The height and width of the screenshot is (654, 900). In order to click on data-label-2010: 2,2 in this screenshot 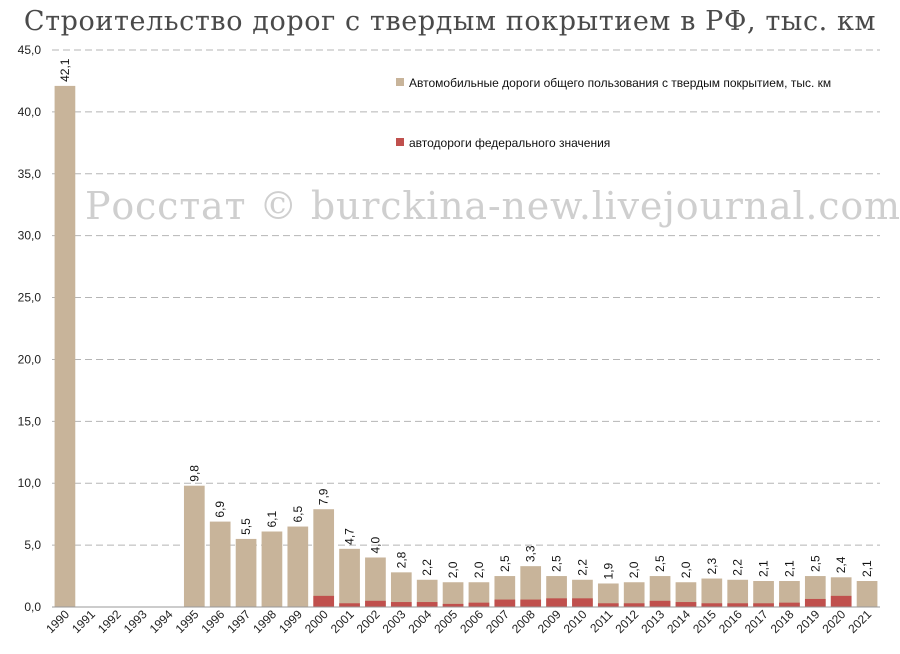, I will do `click(582, 567)`.